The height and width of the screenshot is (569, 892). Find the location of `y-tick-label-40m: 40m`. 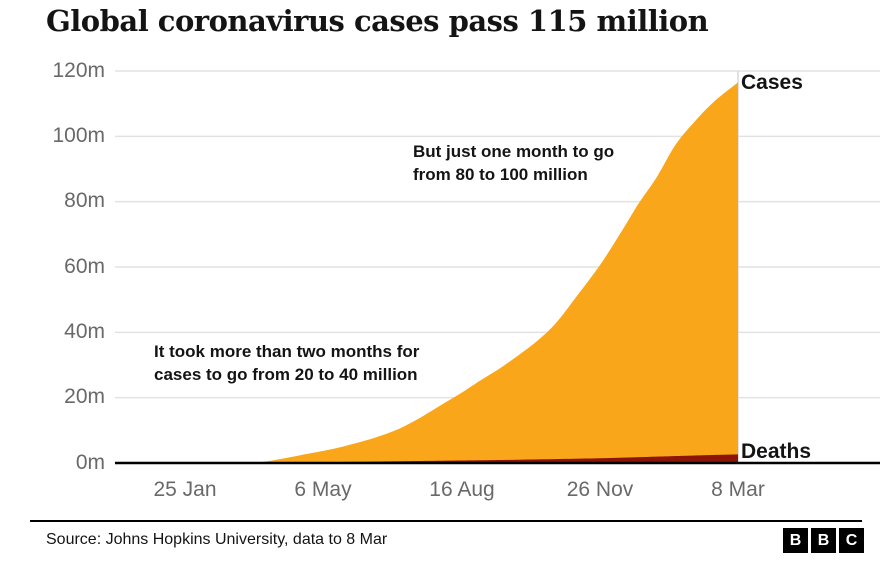

y-tick-label-40m: 40m is located at coordinates (84, 331).